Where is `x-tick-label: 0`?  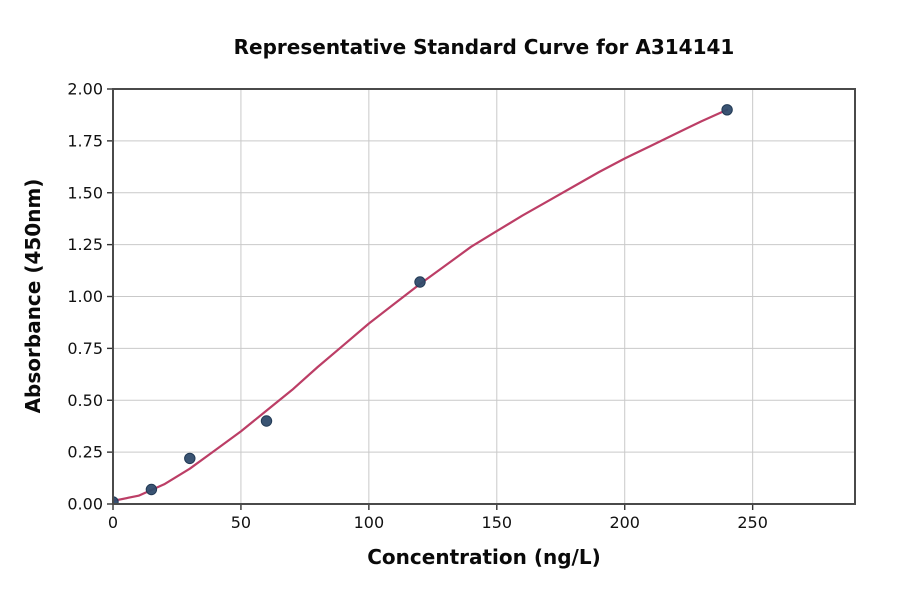
x-tick-label: 0 is located at coordinates (113, 522).